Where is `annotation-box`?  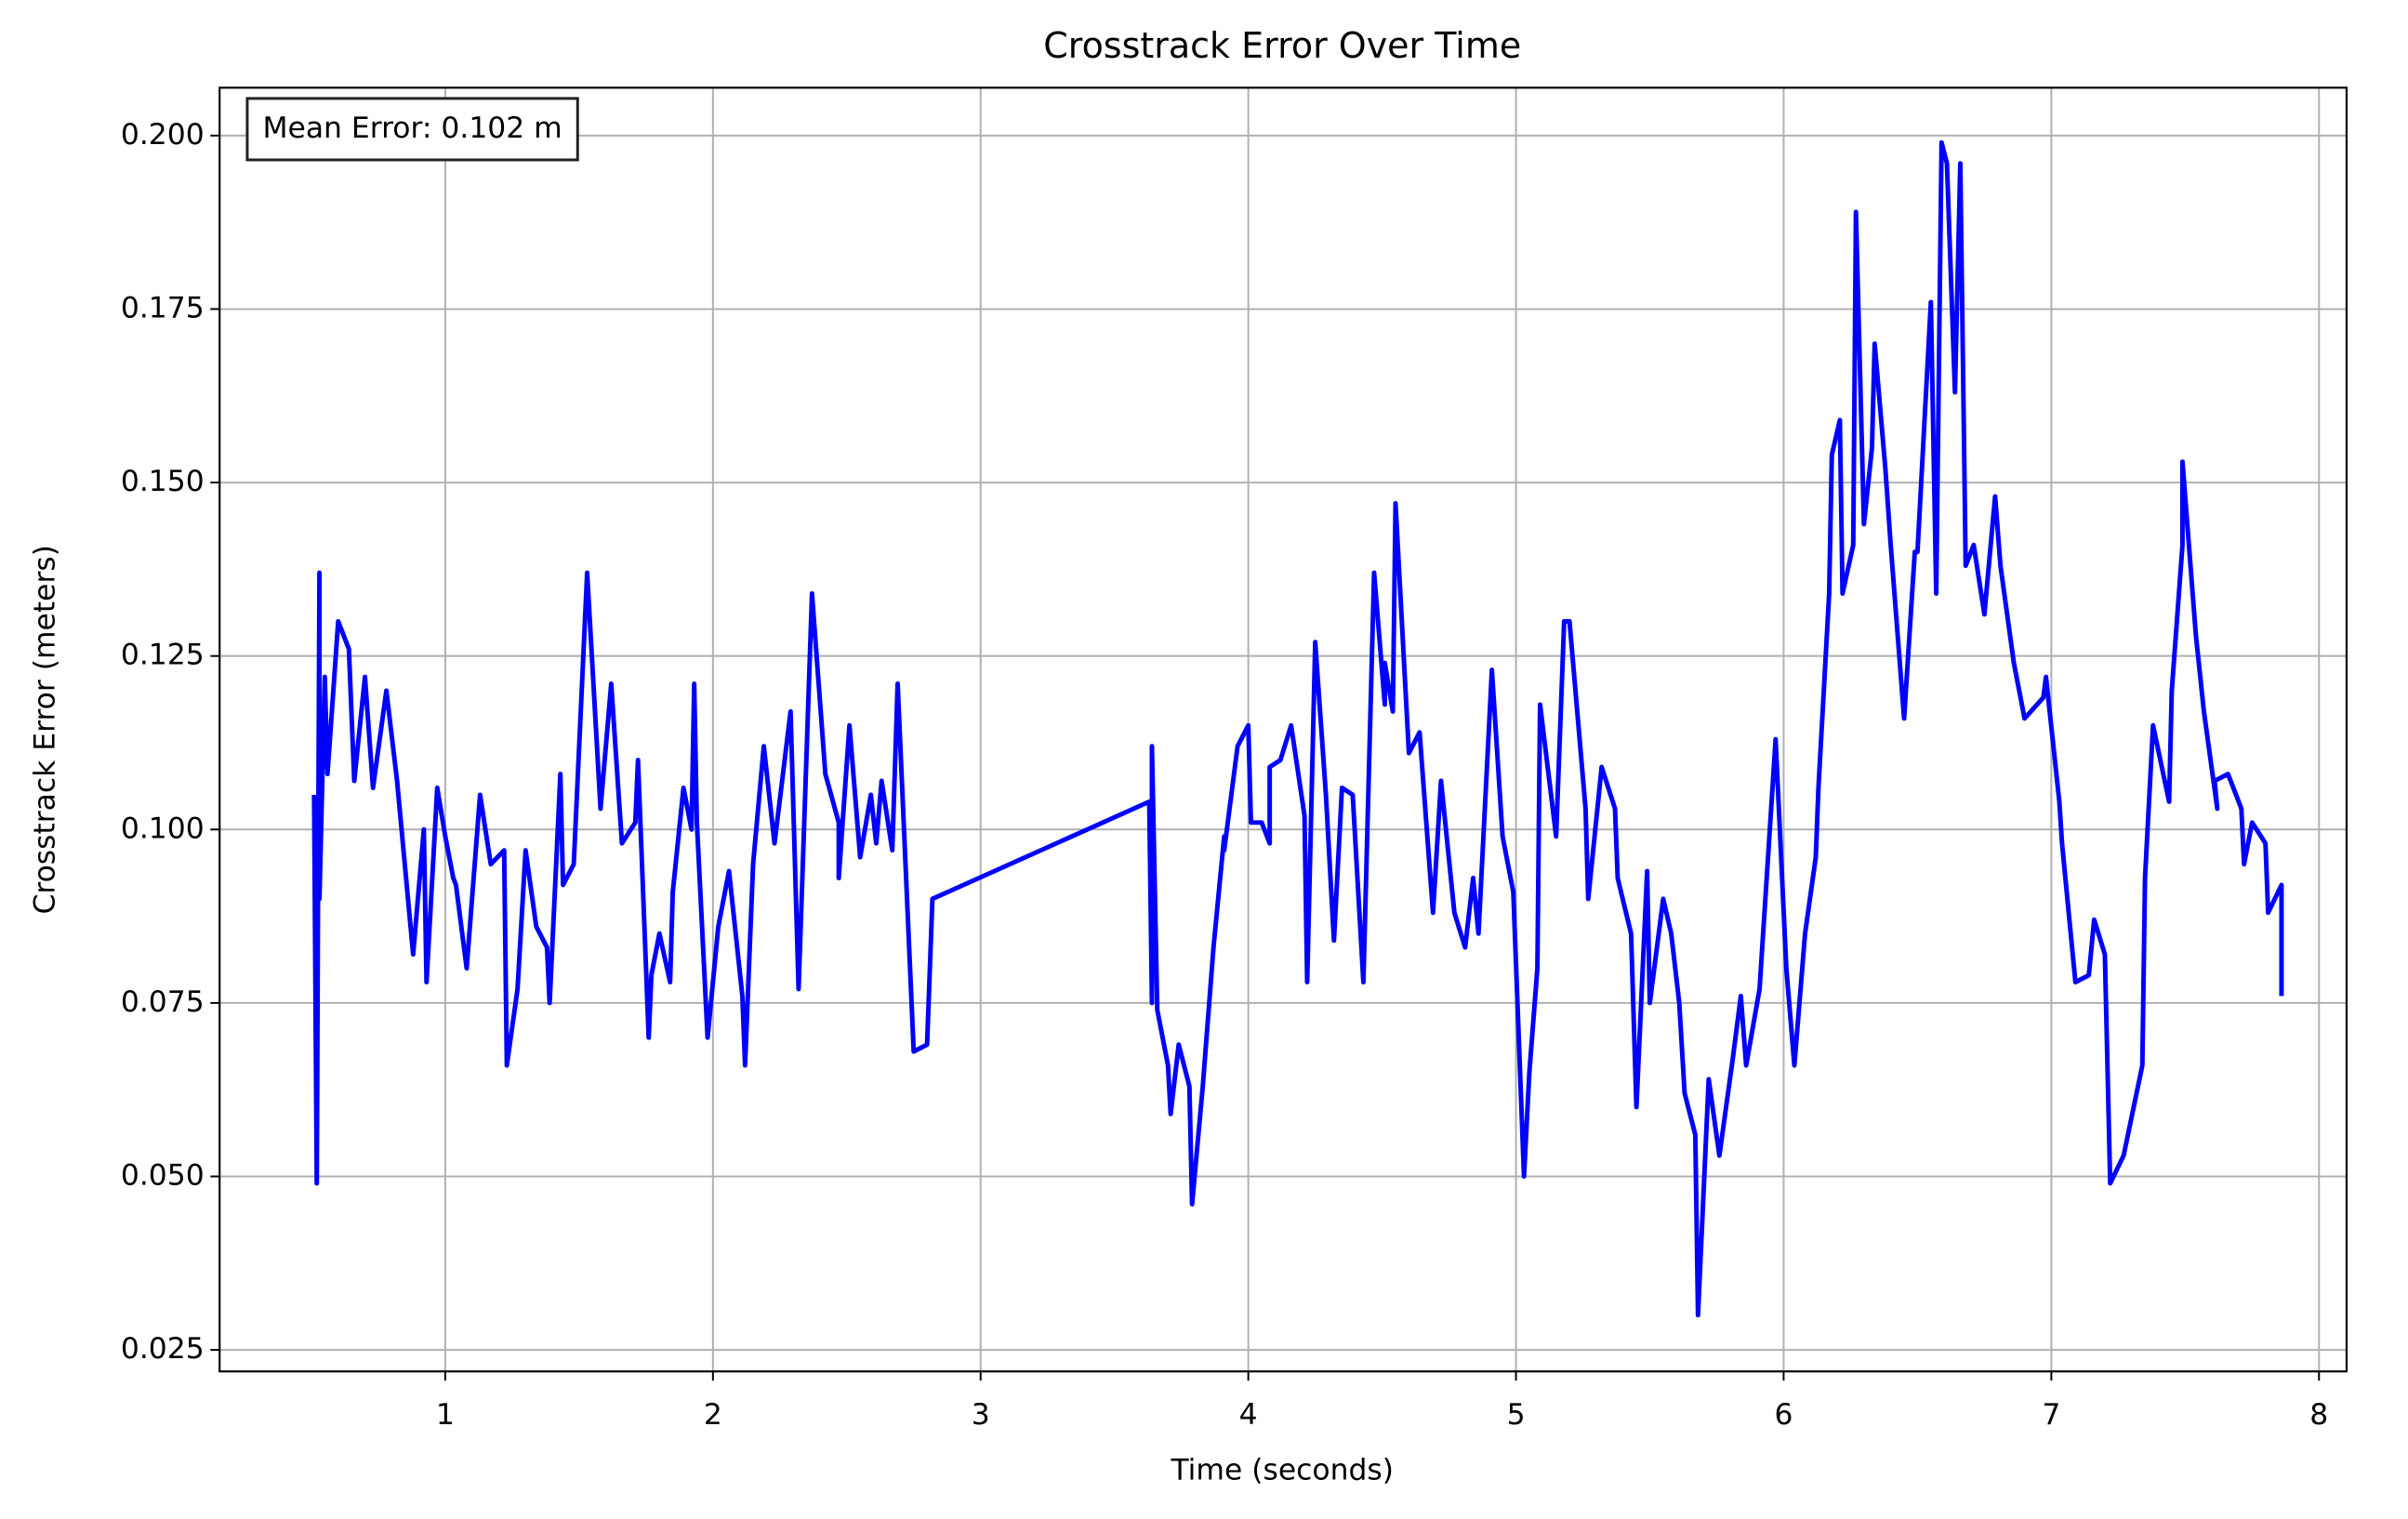 annotation-box is located at coordinates (412, 129).